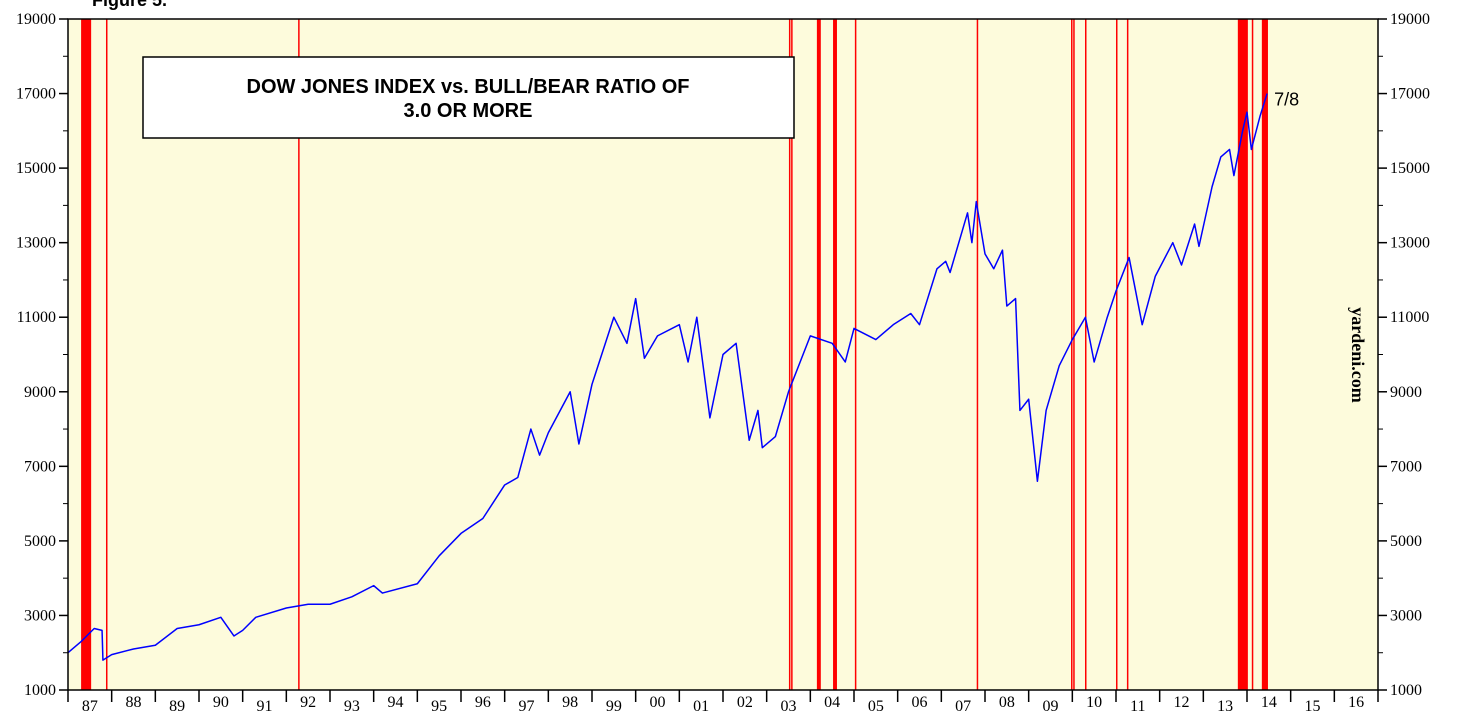 The image size is (1468, 721). What do you see at coordinates (658, 702) in the screenshot?
I see `x-tick-label: 00` at bounding box center [658, 702].